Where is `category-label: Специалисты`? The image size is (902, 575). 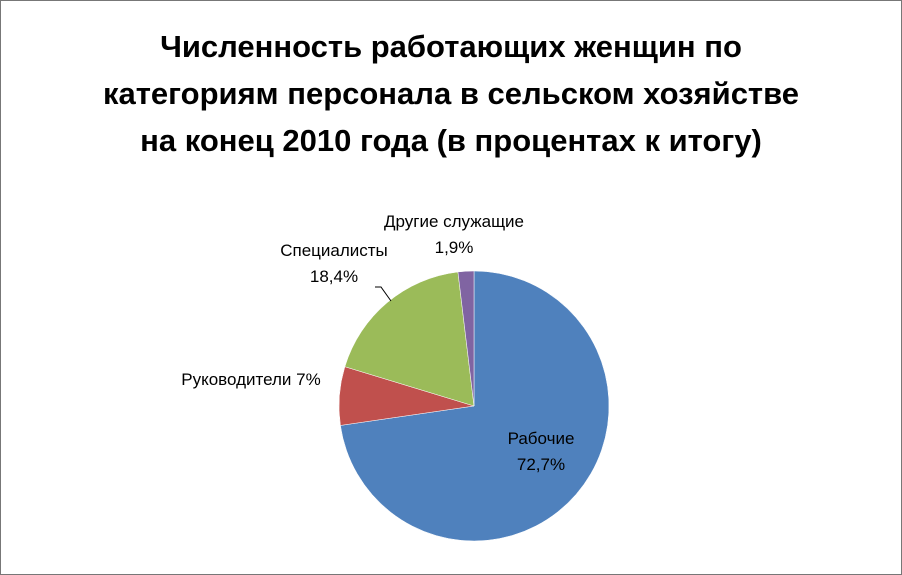 category-label: Специалисты is located at coordinates (334, 250).